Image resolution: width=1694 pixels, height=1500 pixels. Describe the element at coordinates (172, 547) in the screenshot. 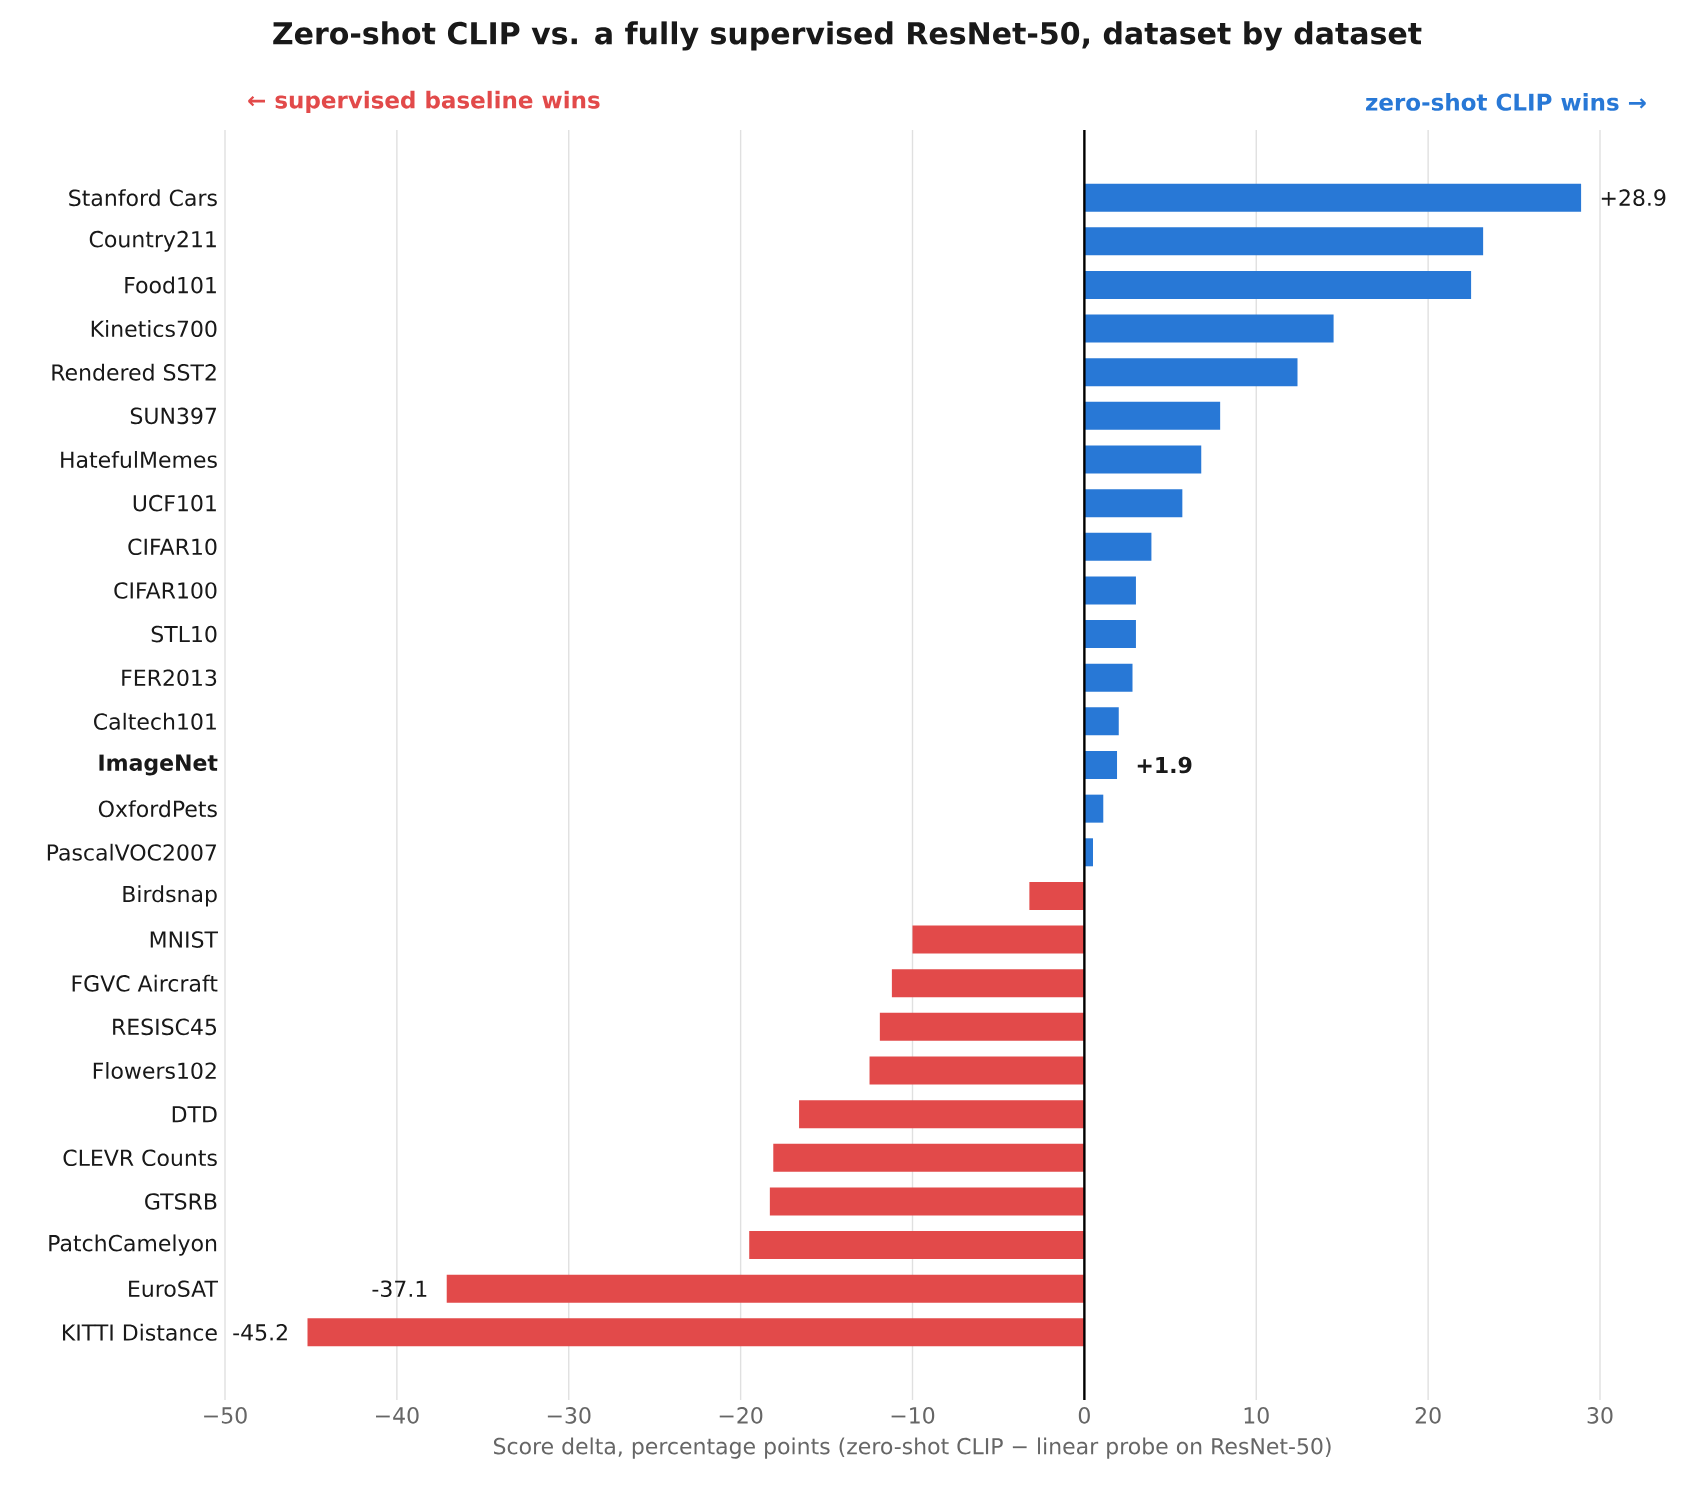

I see `y-tick-label: CIFAR10` at that location.